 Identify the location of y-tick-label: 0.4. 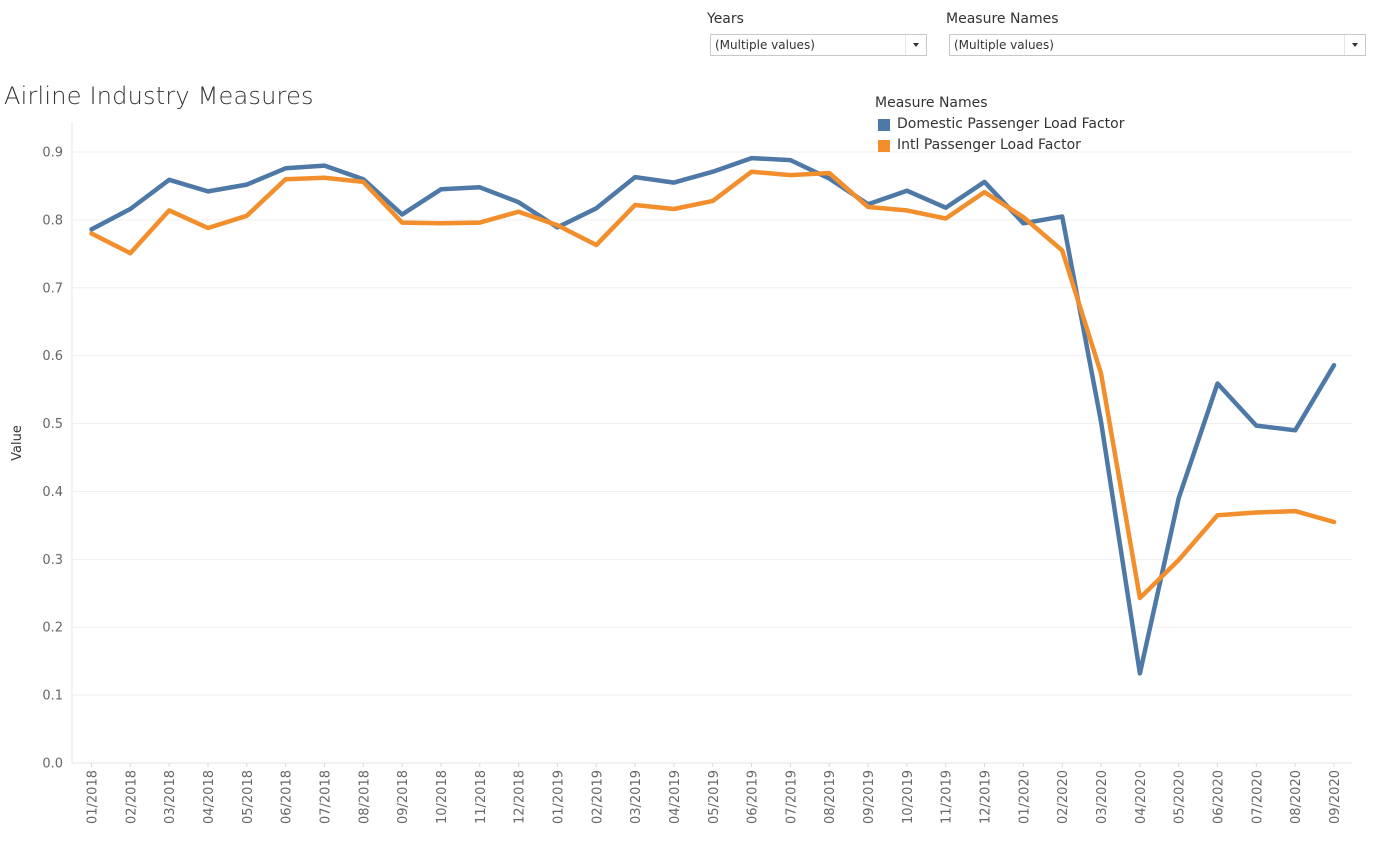
(52, 492).